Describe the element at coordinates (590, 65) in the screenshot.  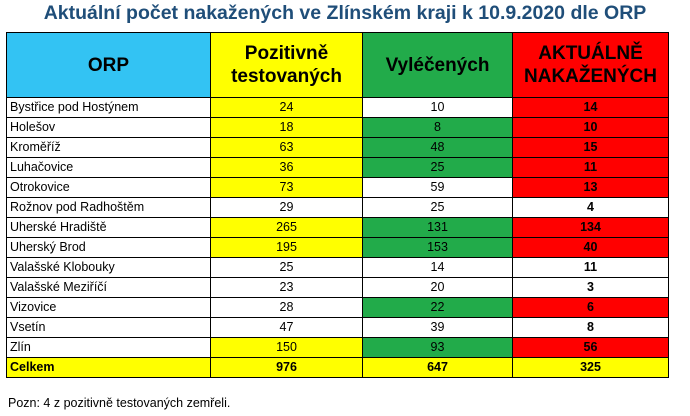
I see `header-active: AKTUÁLNĚ NAKAŽENÝCH` at that location.